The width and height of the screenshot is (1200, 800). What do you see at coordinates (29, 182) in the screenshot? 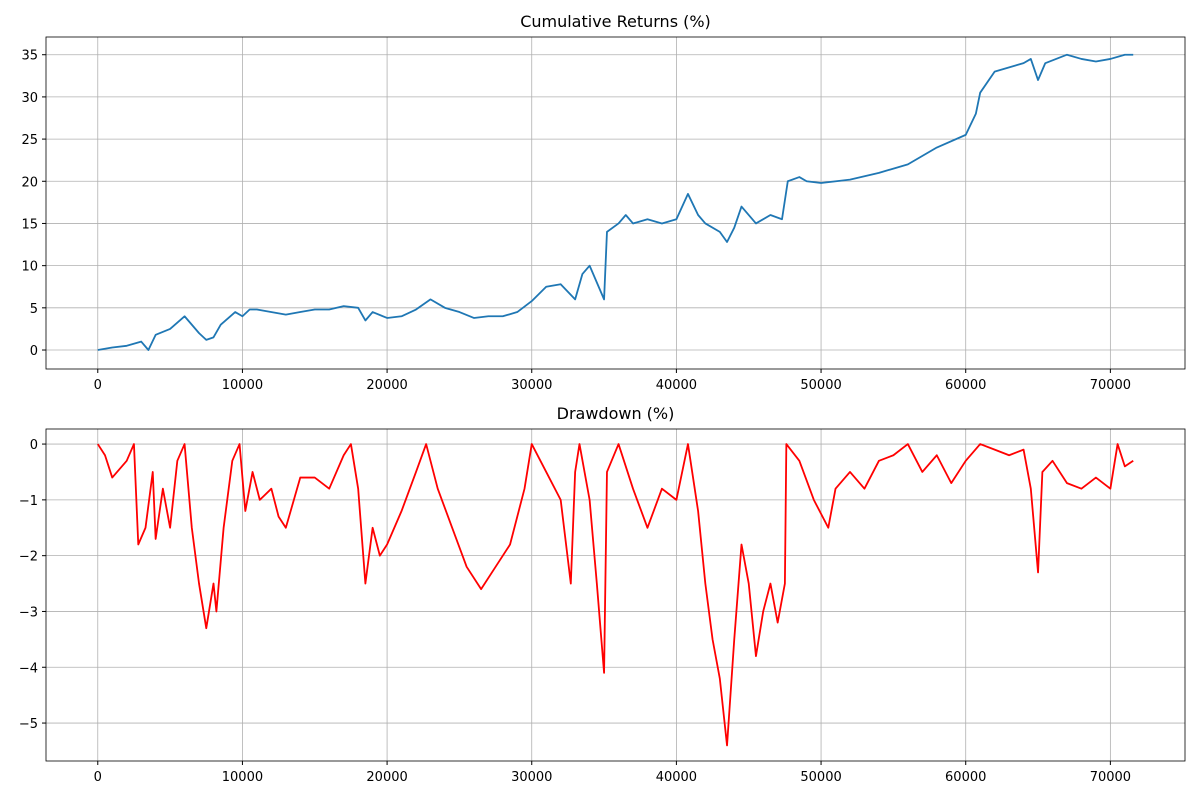
I see `y-tick-label: 20` at bounding box center [29, 182].